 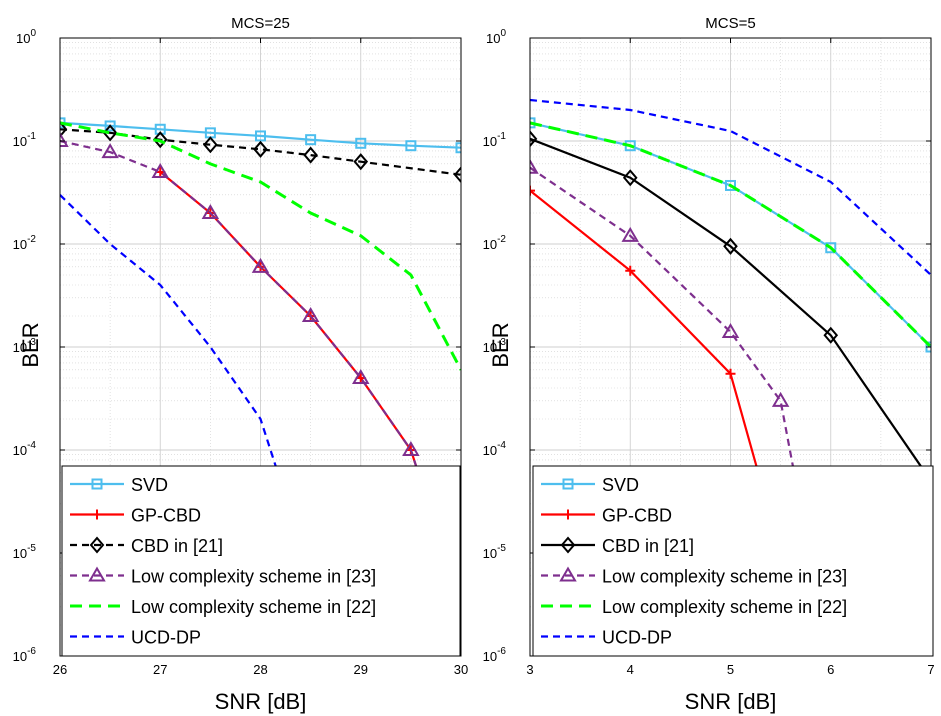 I want to click on x-tick-label: 30, so click(x=461, y=669).